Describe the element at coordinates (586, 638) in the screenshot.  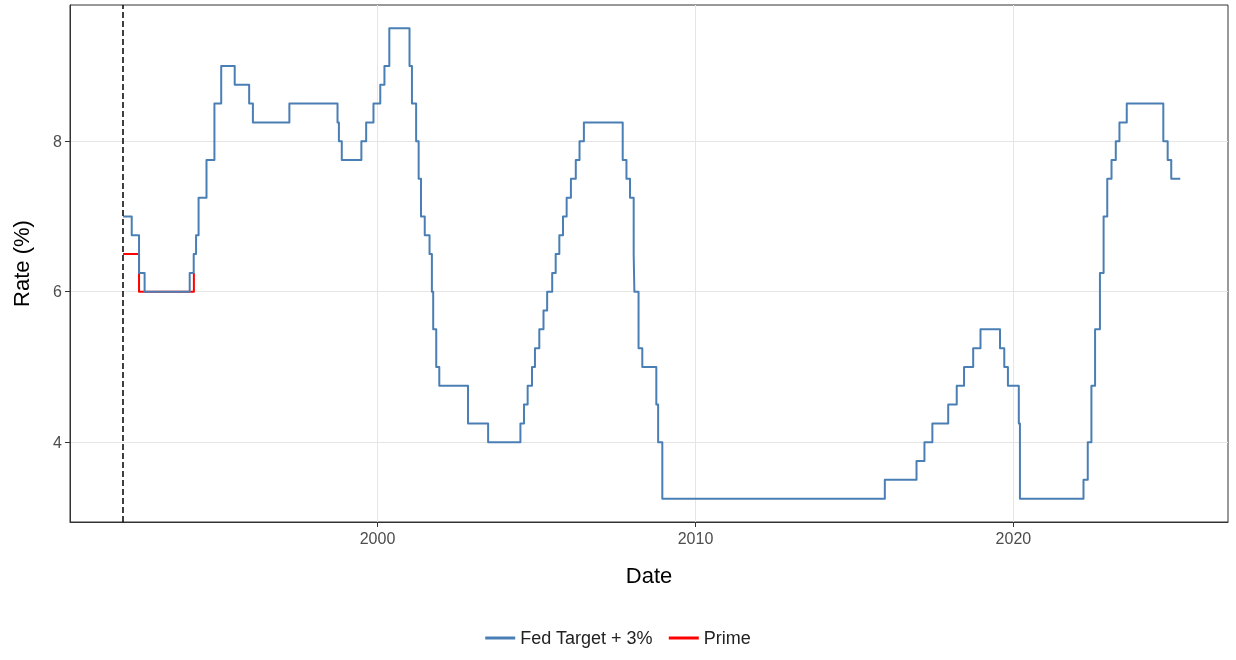
I see `legend-label: Fed Target + 3%` at that location.